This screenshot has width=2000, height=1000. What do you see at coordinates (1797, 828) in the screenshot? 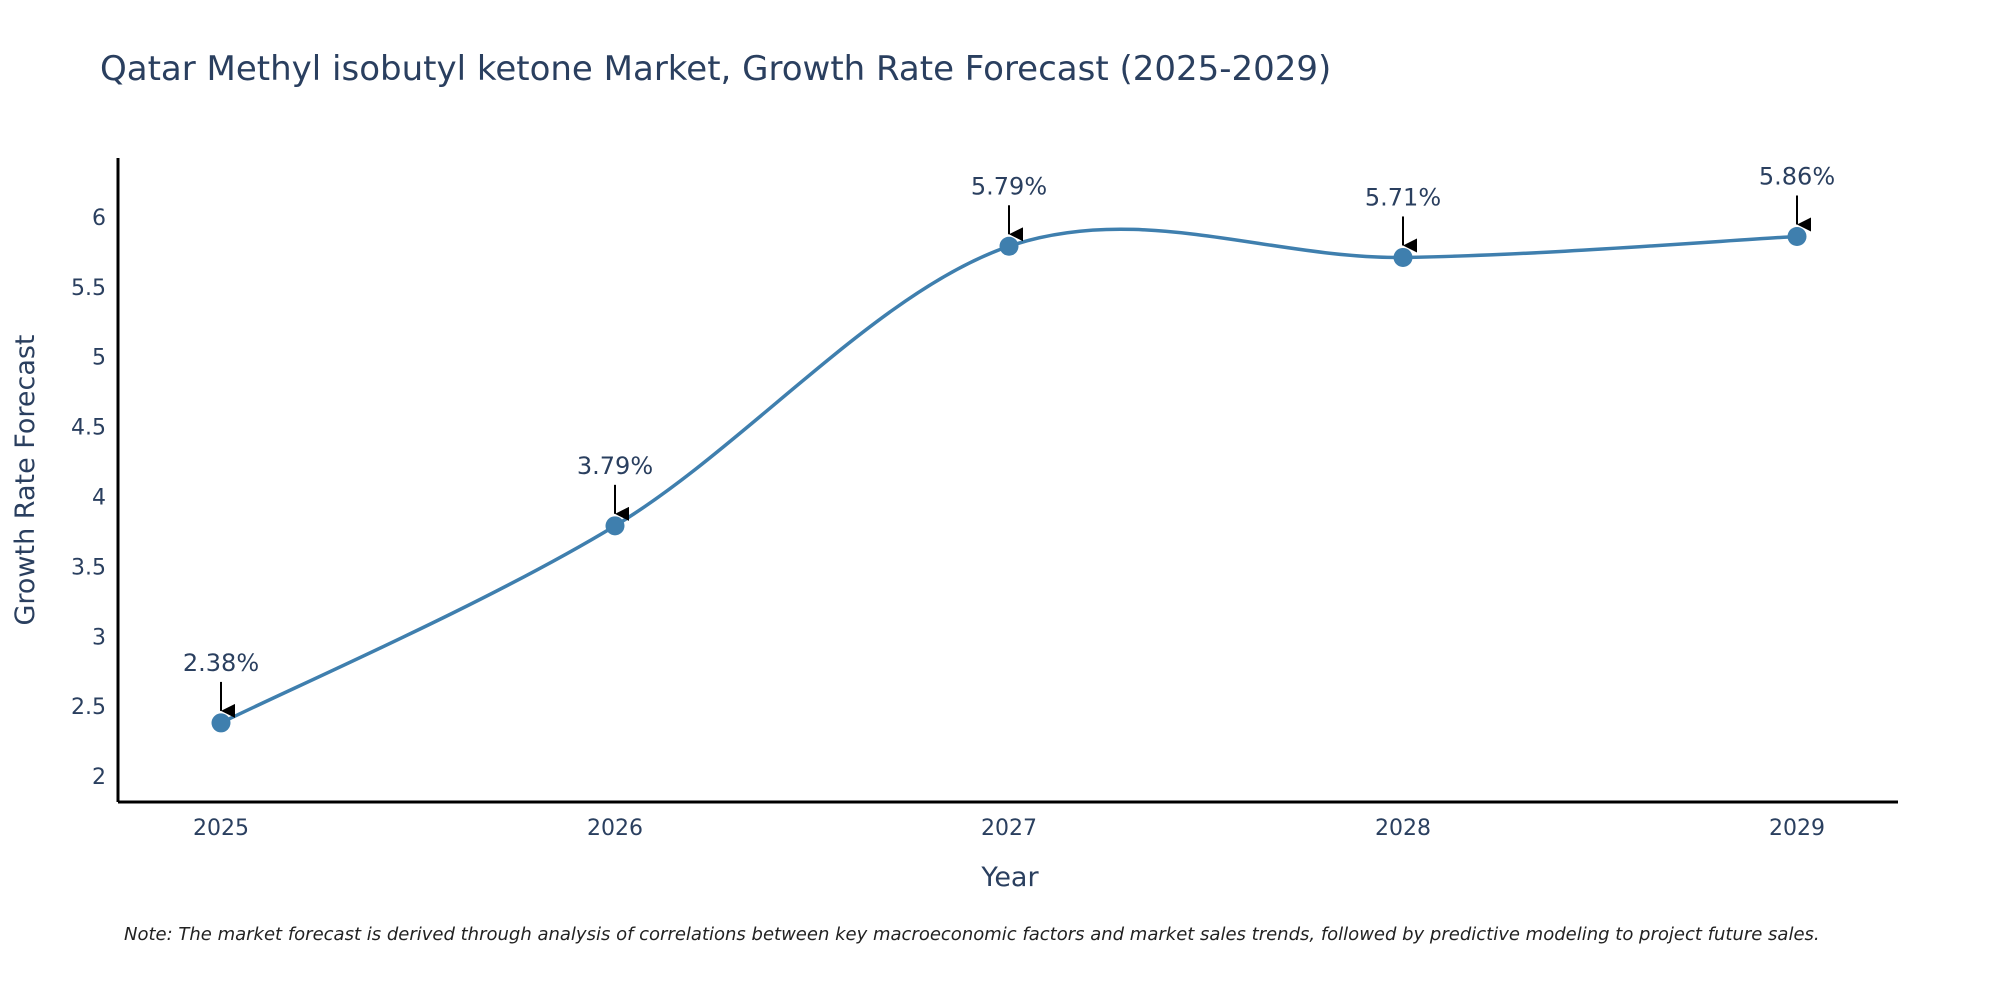
I see `x-tick-label: 2029` at bounding box center [1797, 828].